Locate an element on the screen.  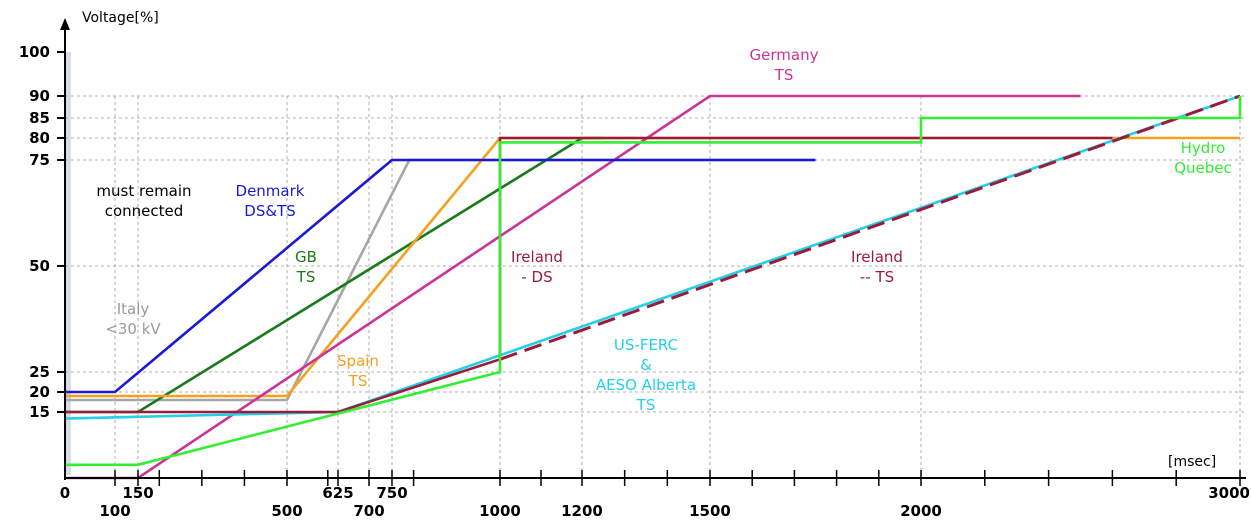
annotation-denmark-line-1: Denmark is located at coordinates (270, 191).